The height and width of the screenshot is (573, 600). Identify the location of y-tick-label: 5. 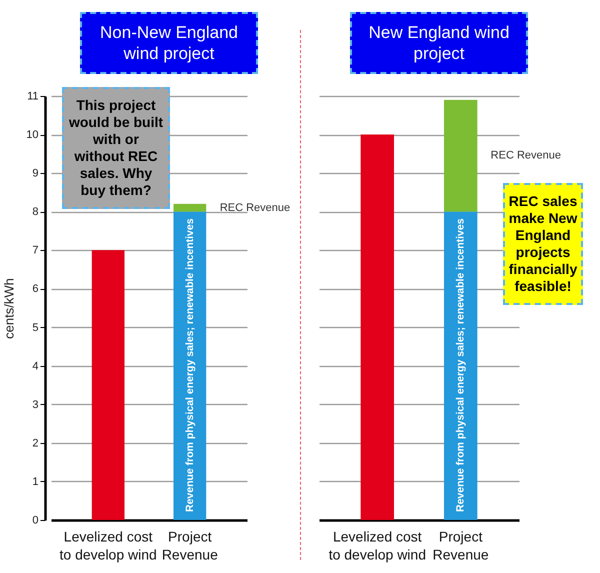
(35, 328).